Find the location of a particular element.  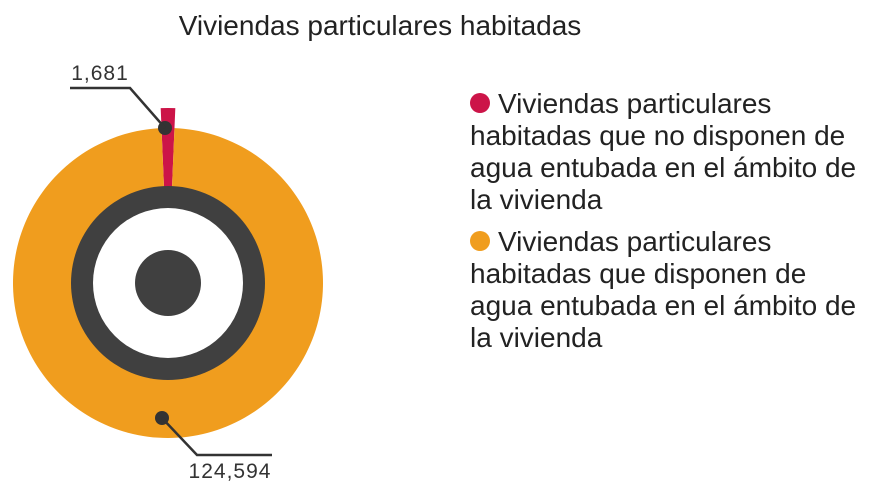

chart-title: Viviendas particulares habitadas is located at coordinates (380, 25).